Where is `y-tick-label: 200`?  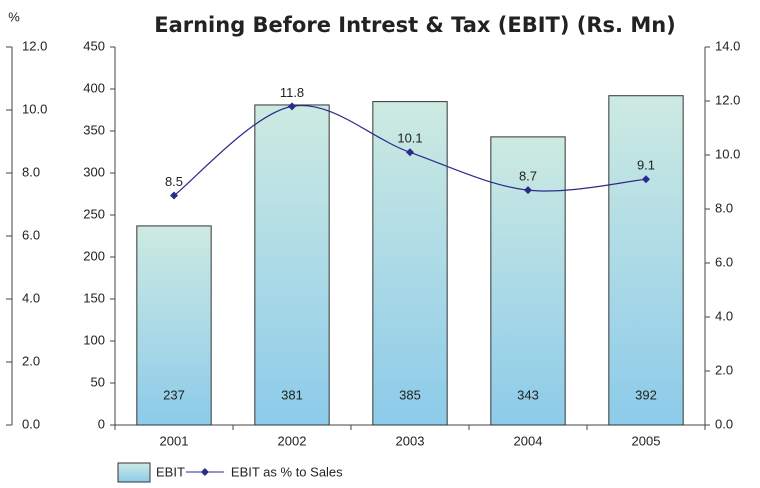 y-tick-label: 200 is located at coordinates (94, 255).